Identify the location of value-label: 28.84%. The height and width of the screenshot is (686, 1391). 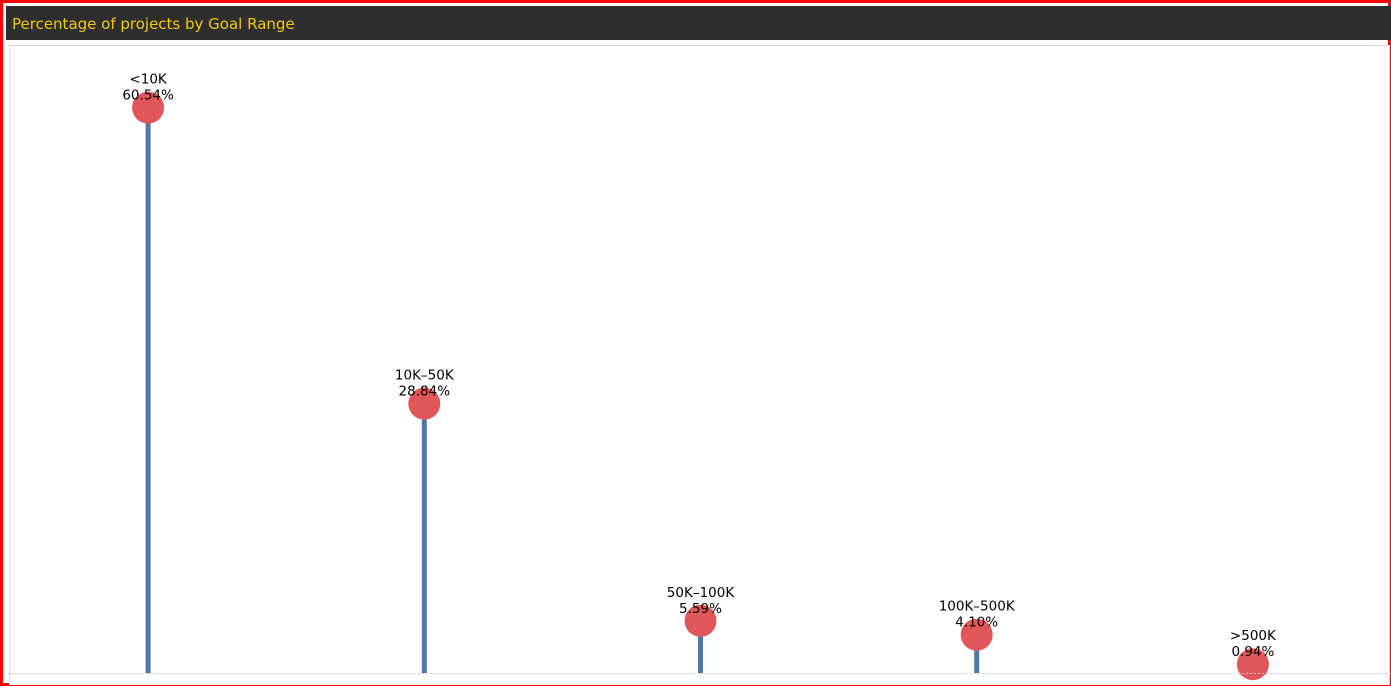
(425, 392).